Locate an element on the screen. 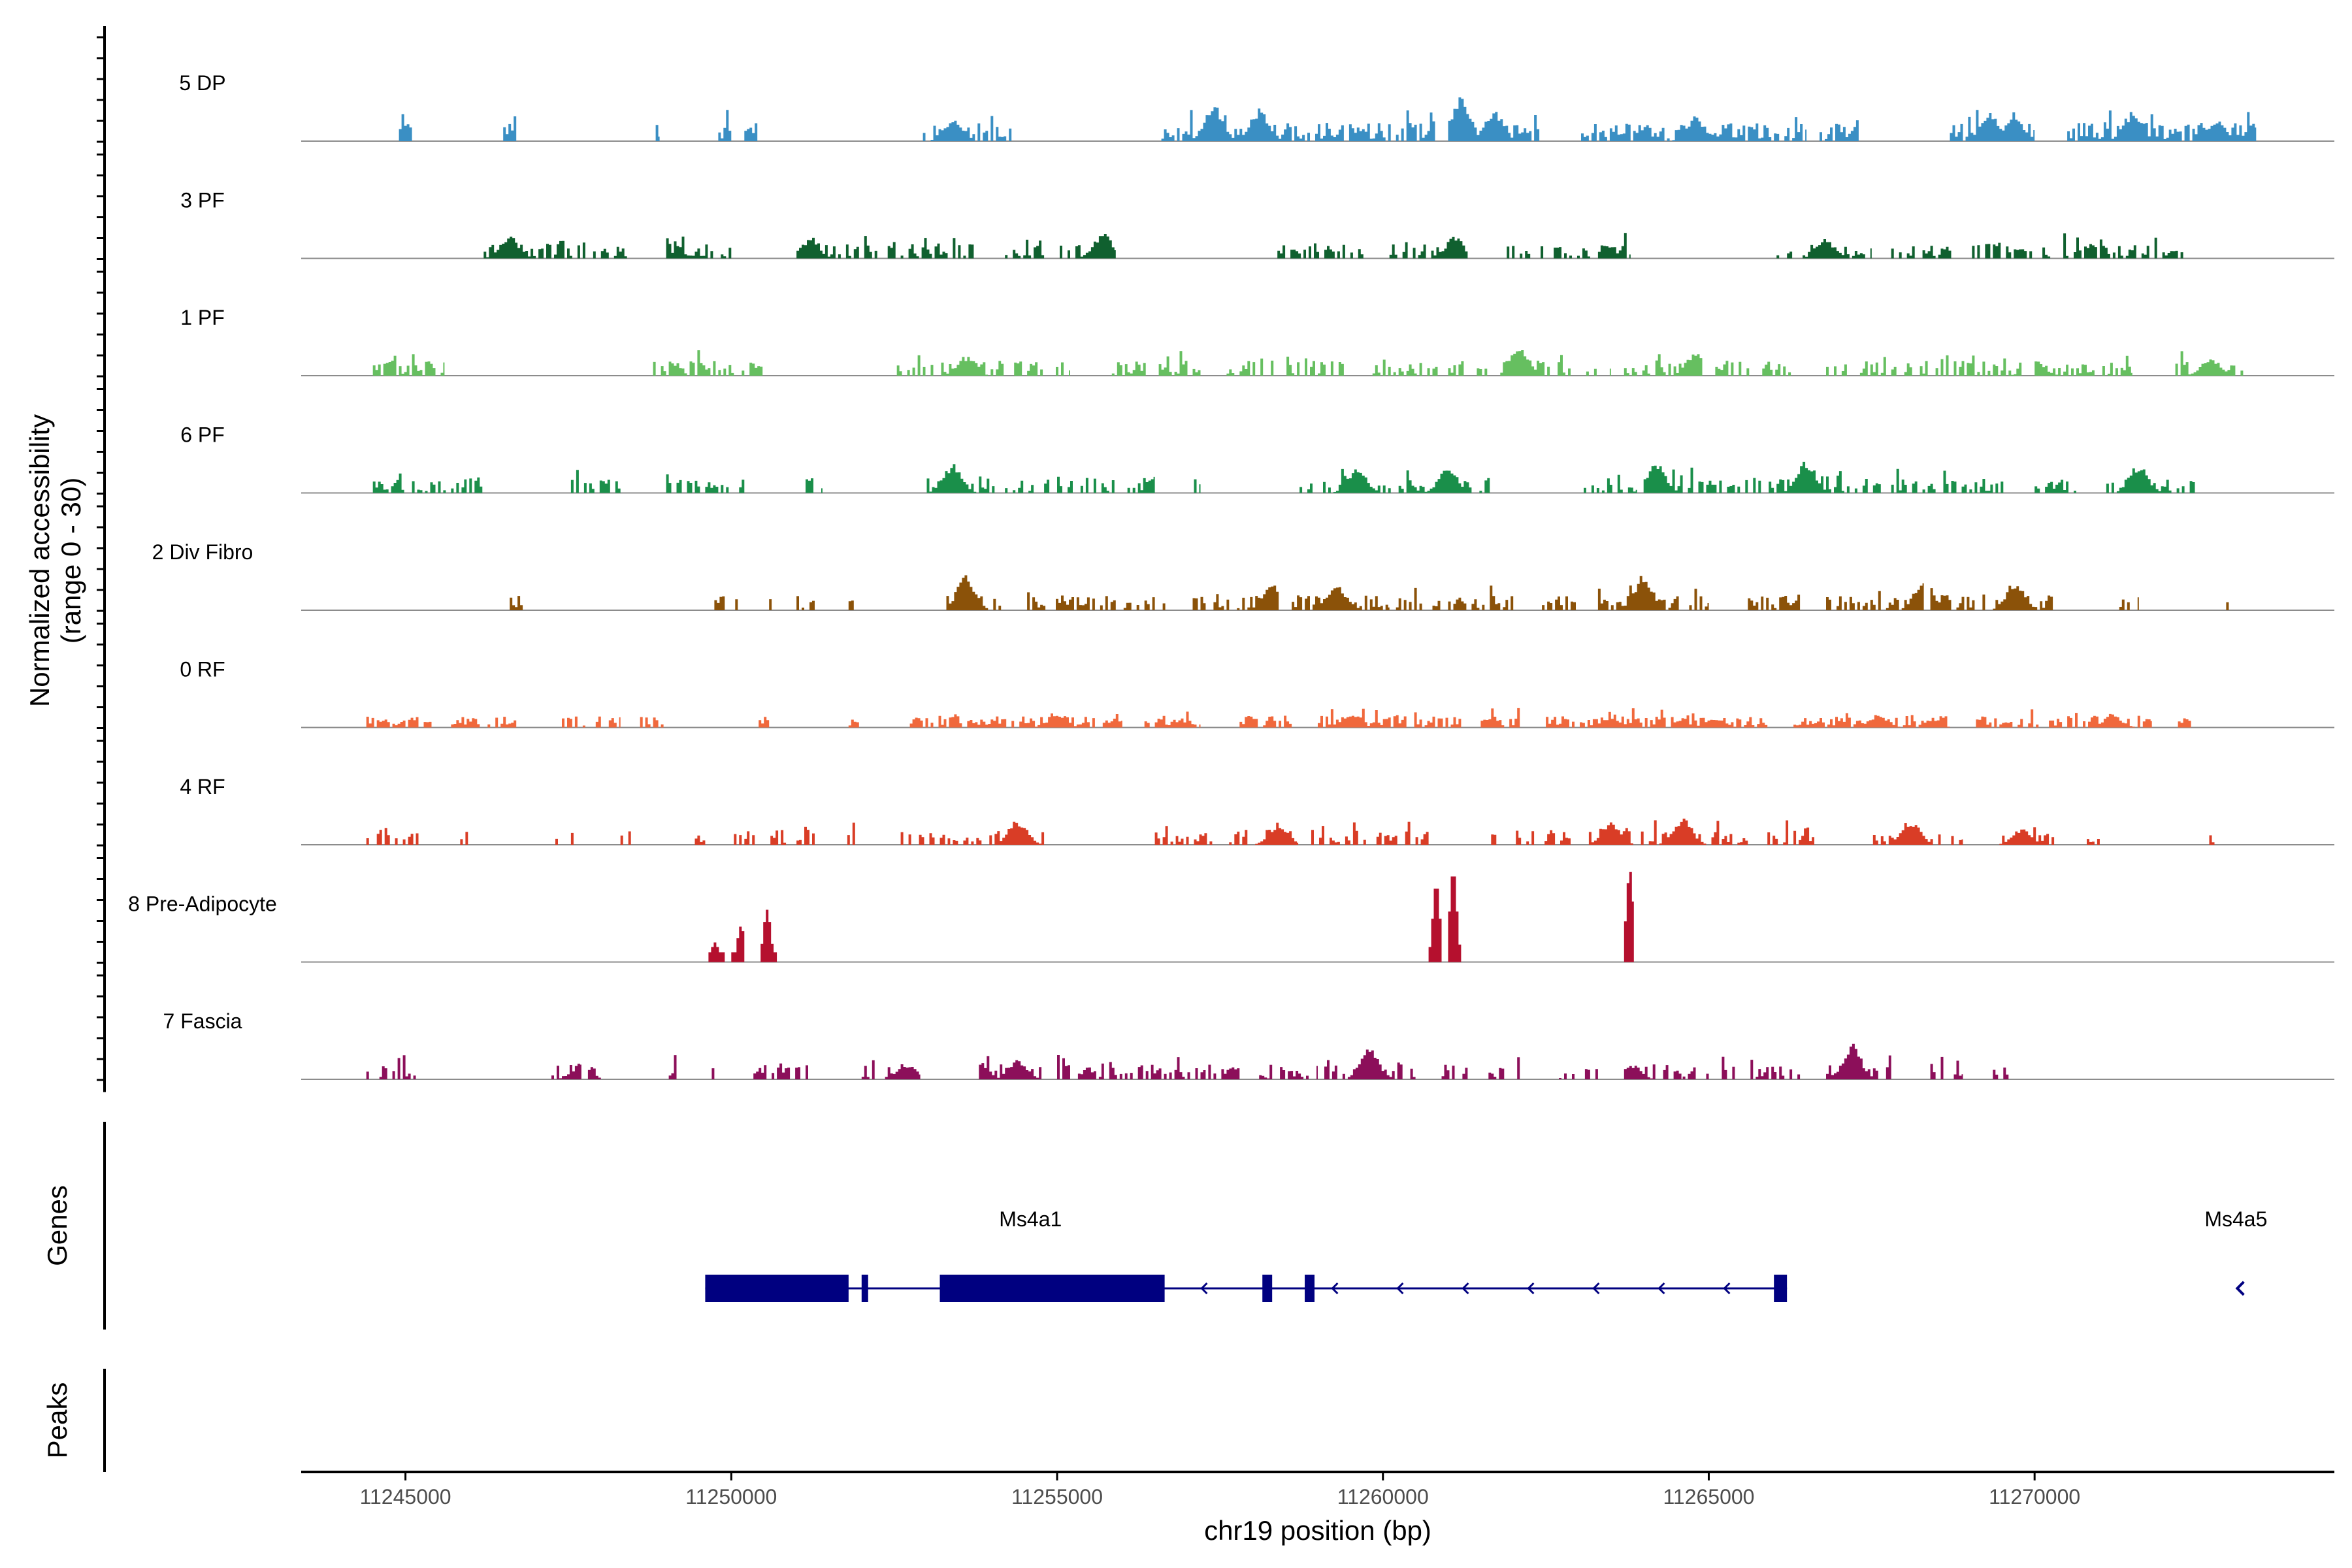 The image size is (2352, 1568). track-label: 3 PF is located at coordinates (202, 200).